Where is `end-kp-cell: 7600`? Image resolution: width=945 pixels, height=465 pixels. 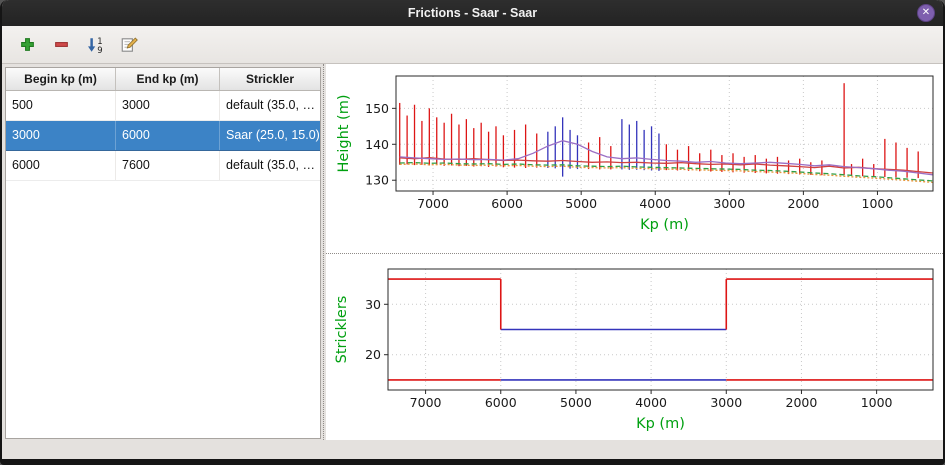
end-kp-cell: 7600 is located at coordinates (168, 165).